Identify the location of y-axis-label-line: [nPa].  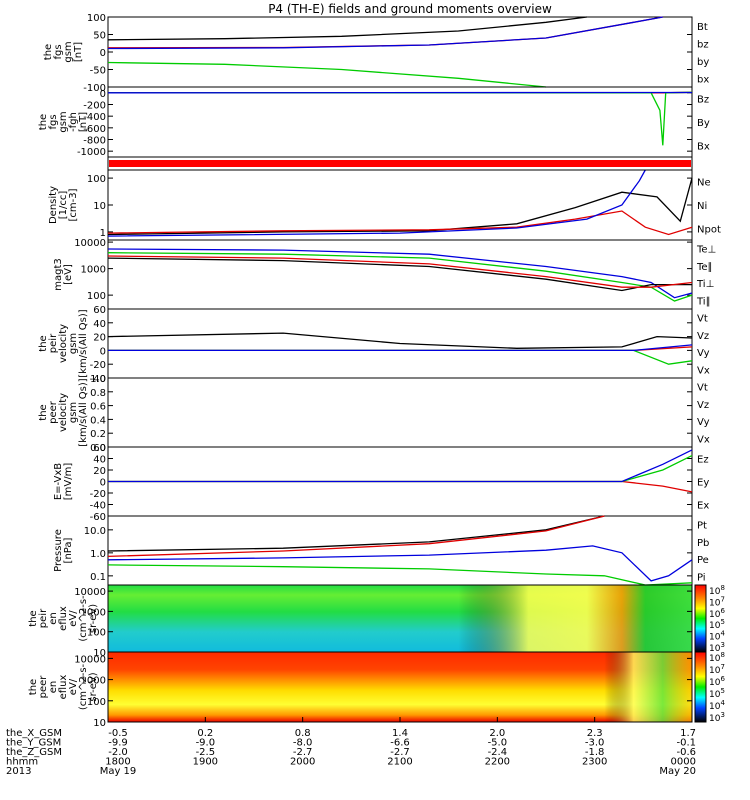
(68, 550).